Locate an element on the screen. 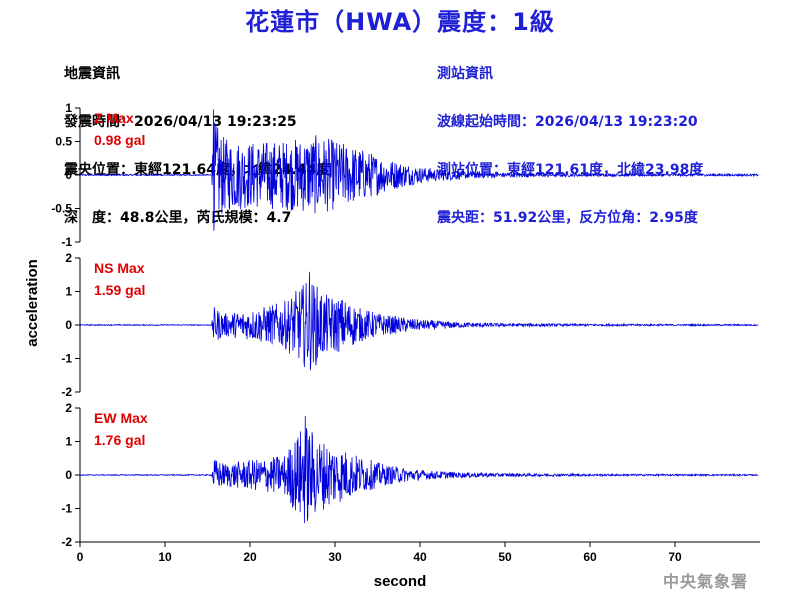 The width and height of the screenshot is (800, 600). max-value-ew: 1.76 gal is located at coordinates (119, 440).